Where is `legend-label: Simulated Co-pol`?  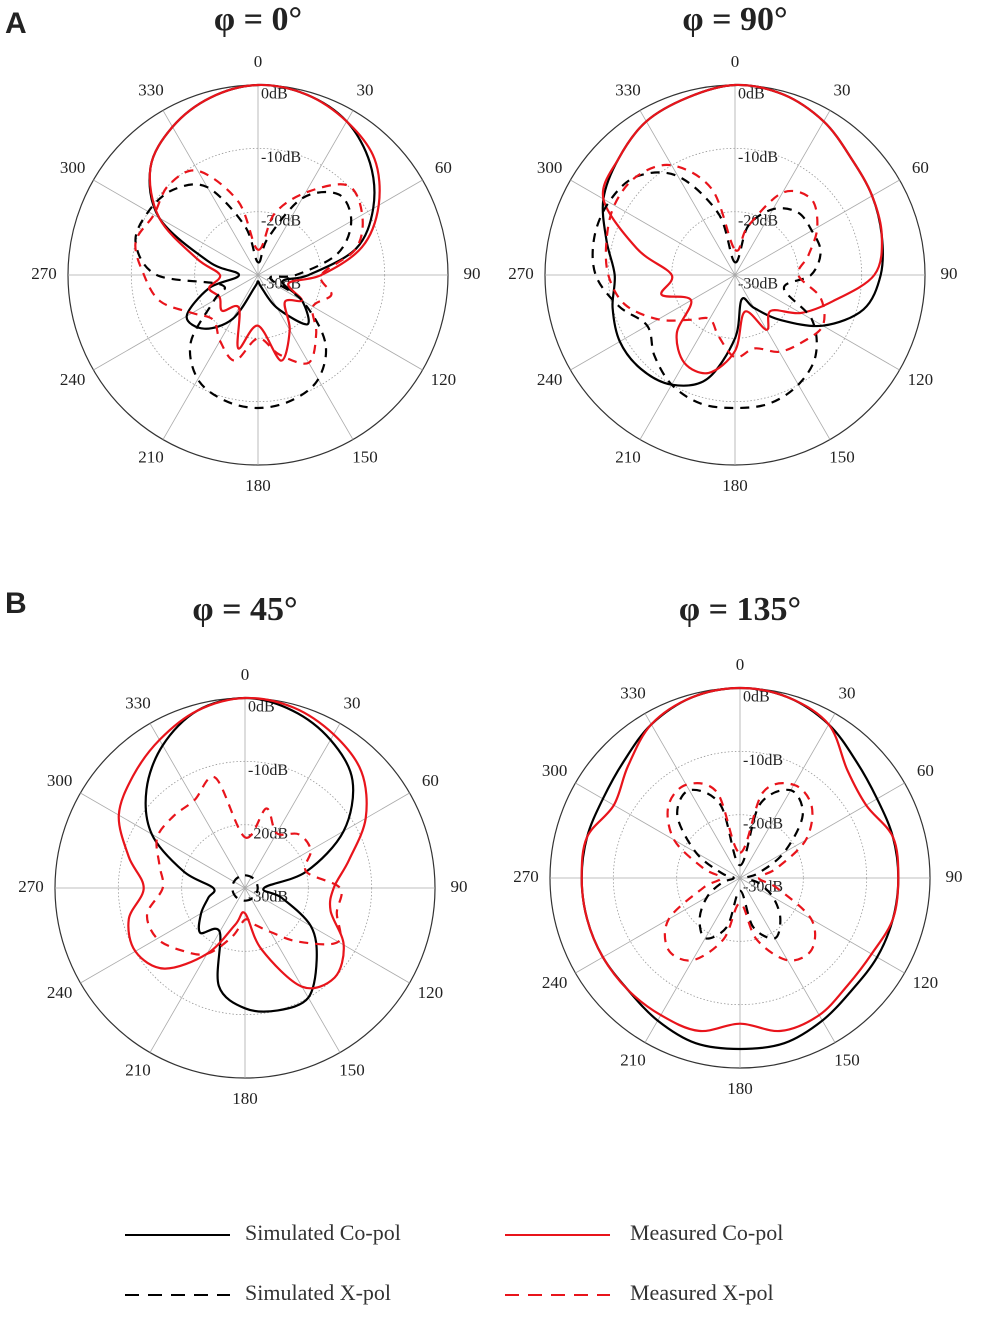 legend-label: Simulated Co-pol is located at coordinates (323, 1232).